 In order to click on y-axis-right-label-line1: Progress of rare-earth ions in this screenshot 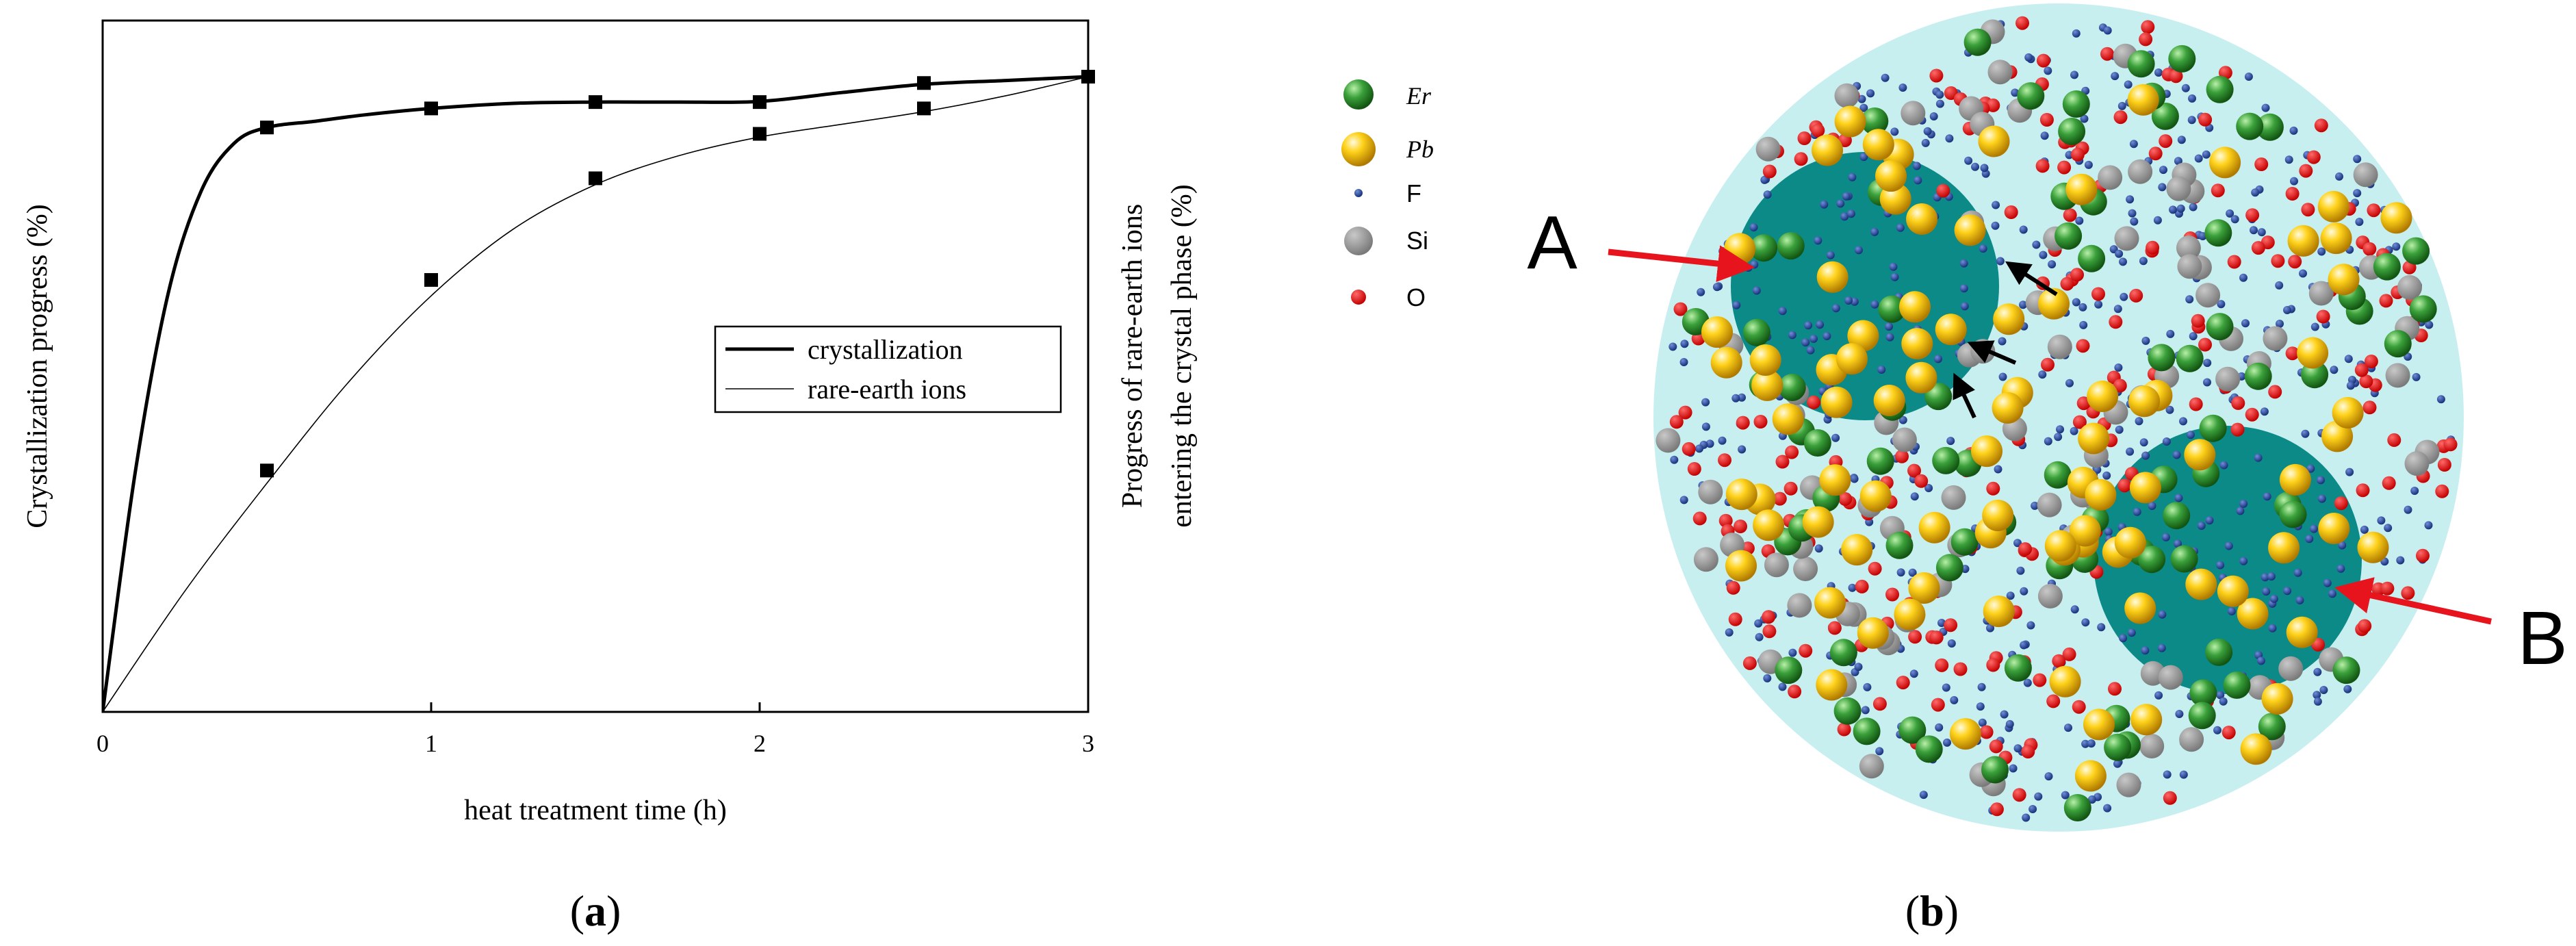, I will do `click(1132, 356)`.